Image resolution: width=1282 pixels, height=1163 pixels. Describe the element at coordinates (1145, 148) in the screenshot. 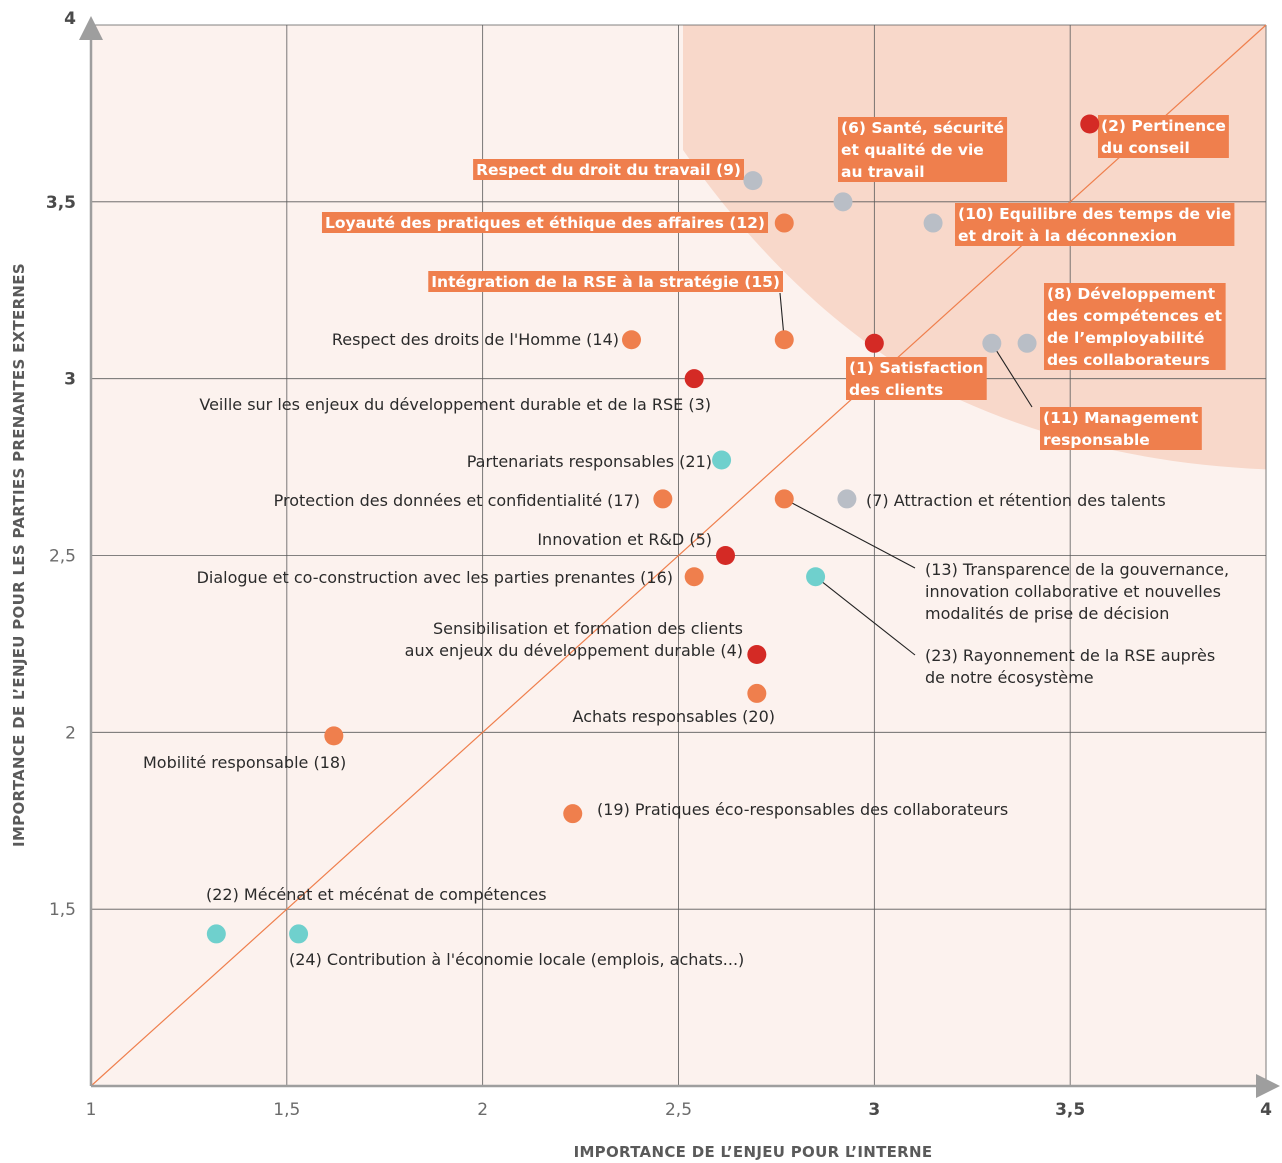

I see `point-label-line: du conseil` at that location.